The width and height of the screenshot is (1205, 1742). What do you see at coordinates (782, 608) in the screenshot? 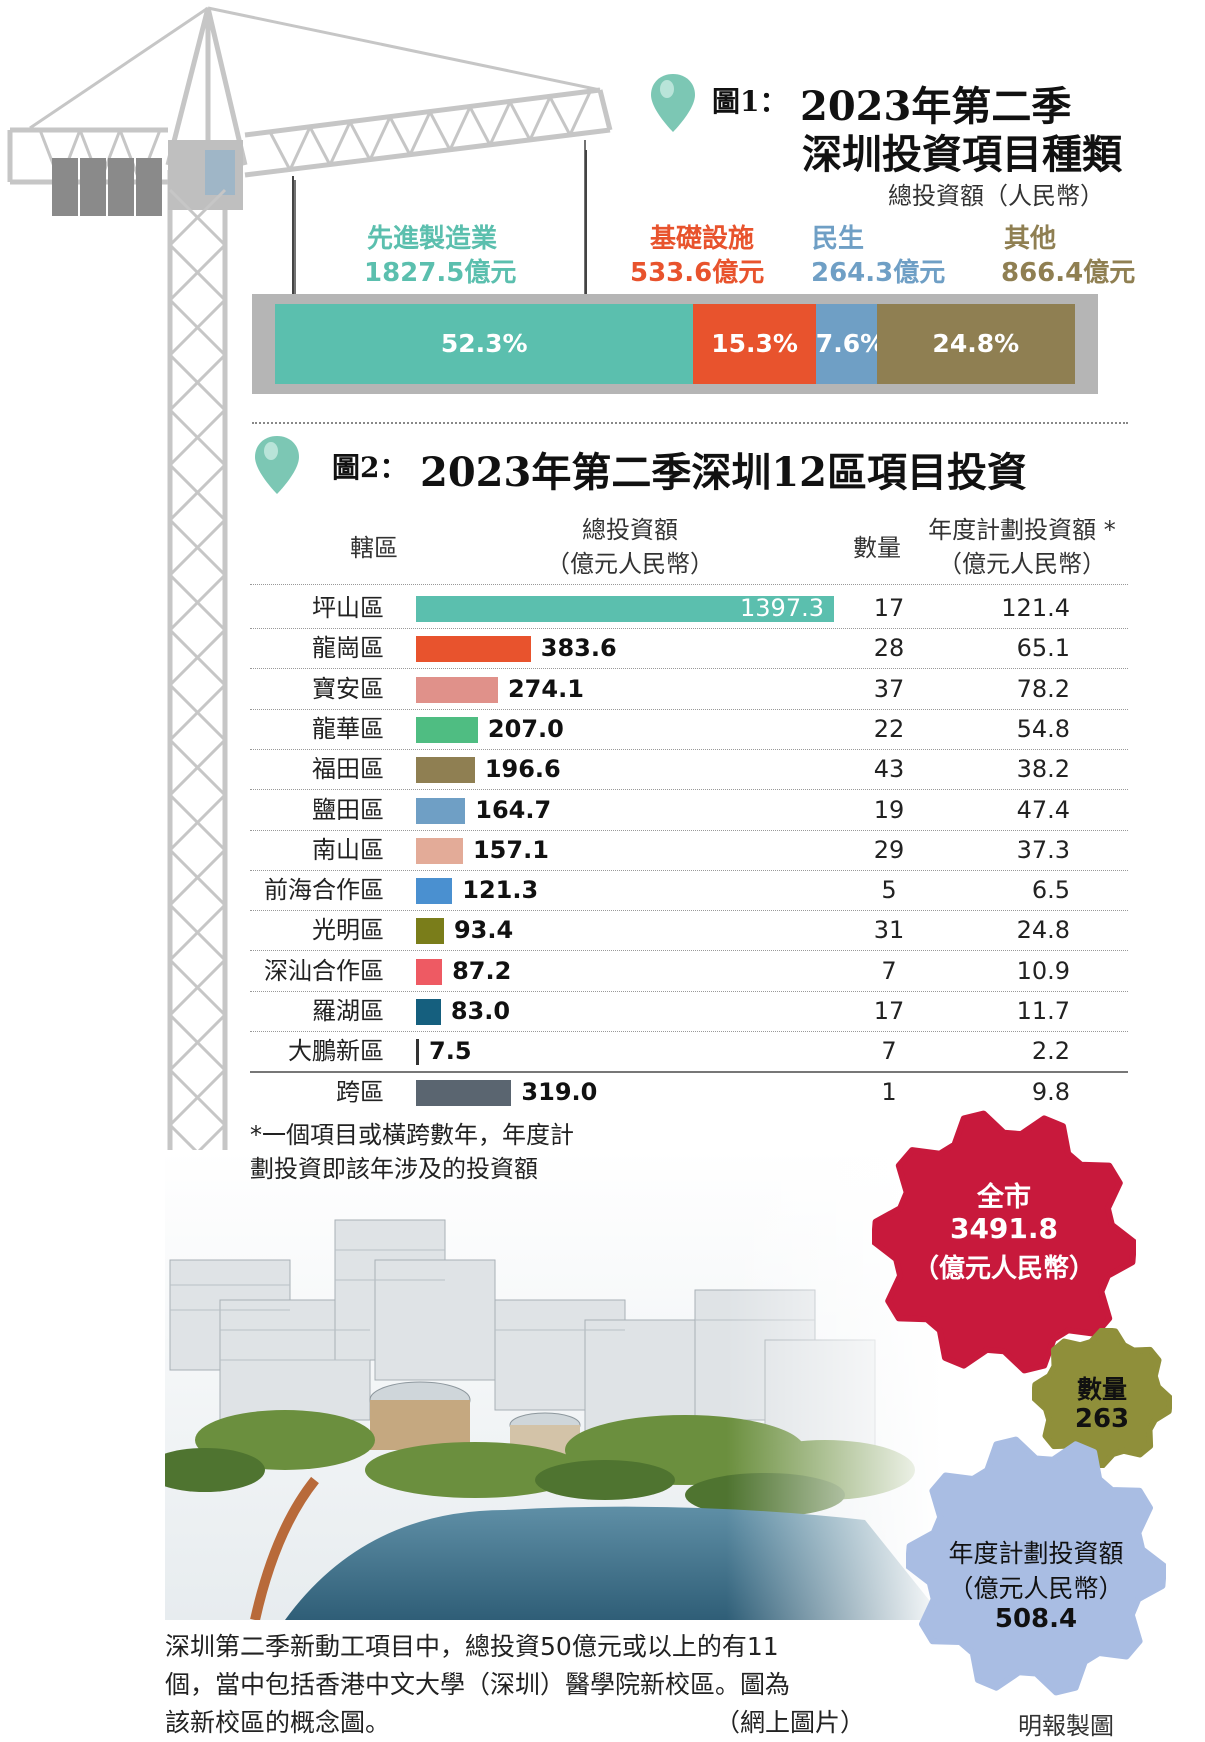
I see `district-bar-value: 1397.3` at bounding box center [782, 608].